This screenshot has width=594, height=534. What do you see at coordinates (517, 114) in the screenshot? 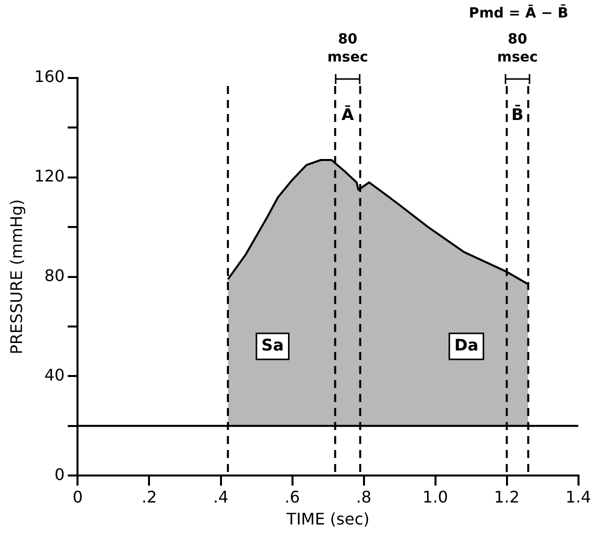
I see `annotation: B̄` at bounding box center [517, 114].